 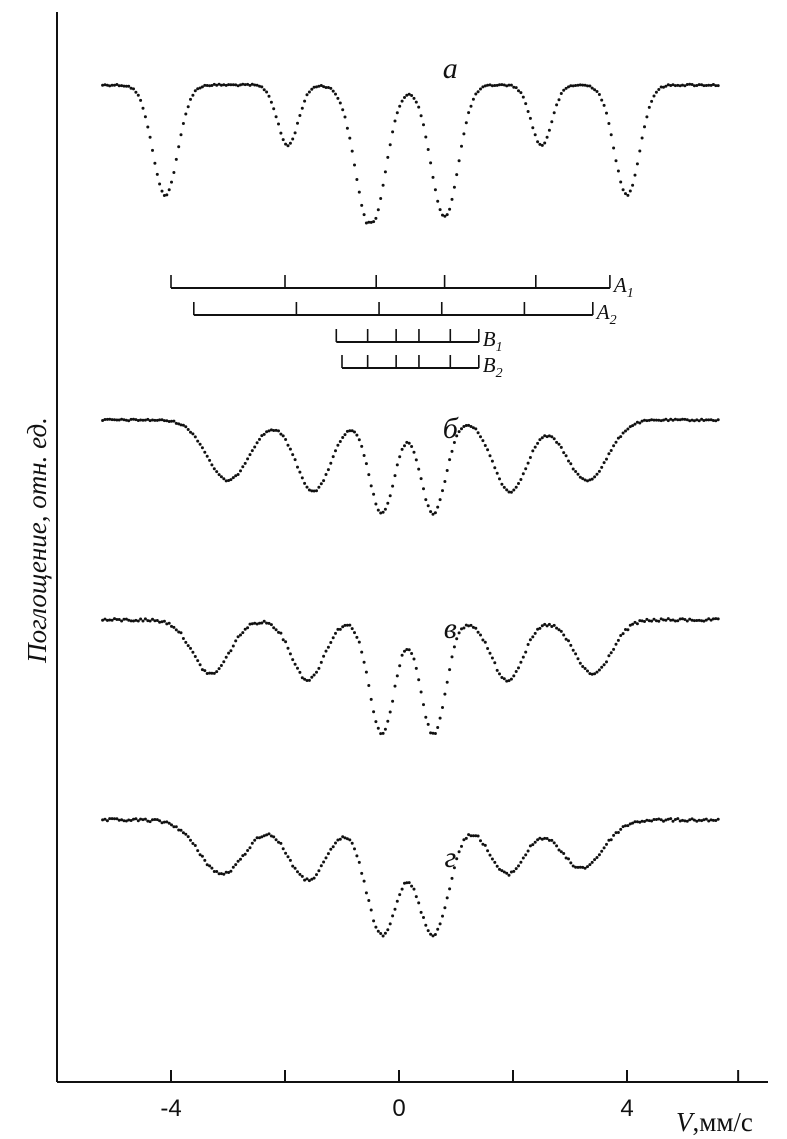 I want to click on stick-diagram-B2: B2, so click(x=422, y=367).